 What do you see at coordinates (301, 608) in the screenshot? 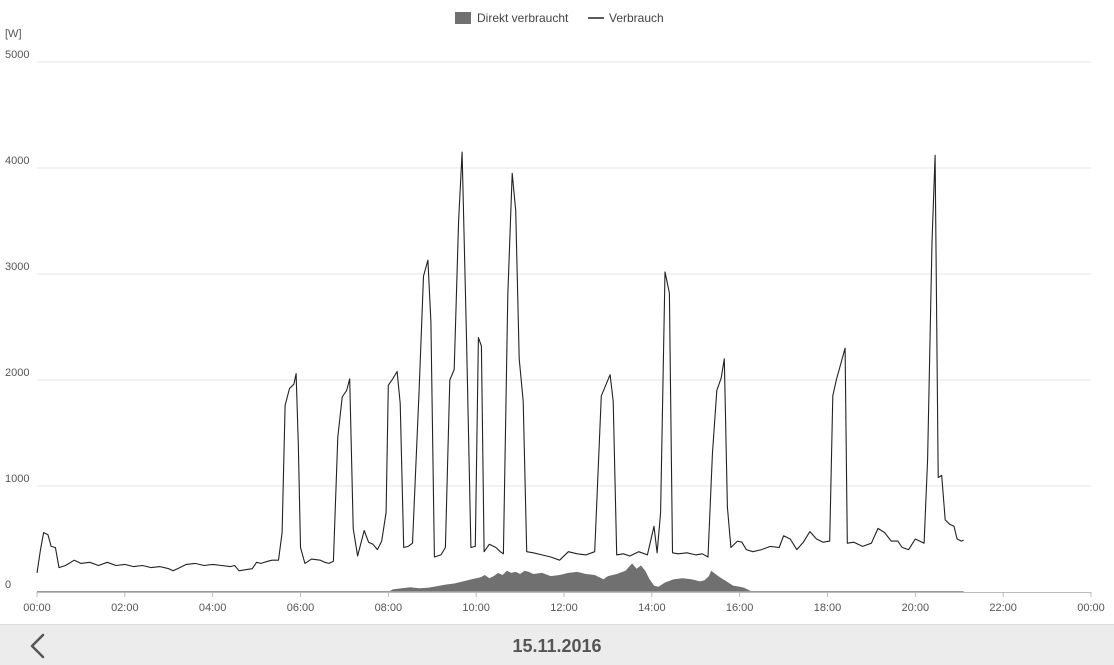
I see `x-tick-label: 06:00` at bounding box center [301, 608].